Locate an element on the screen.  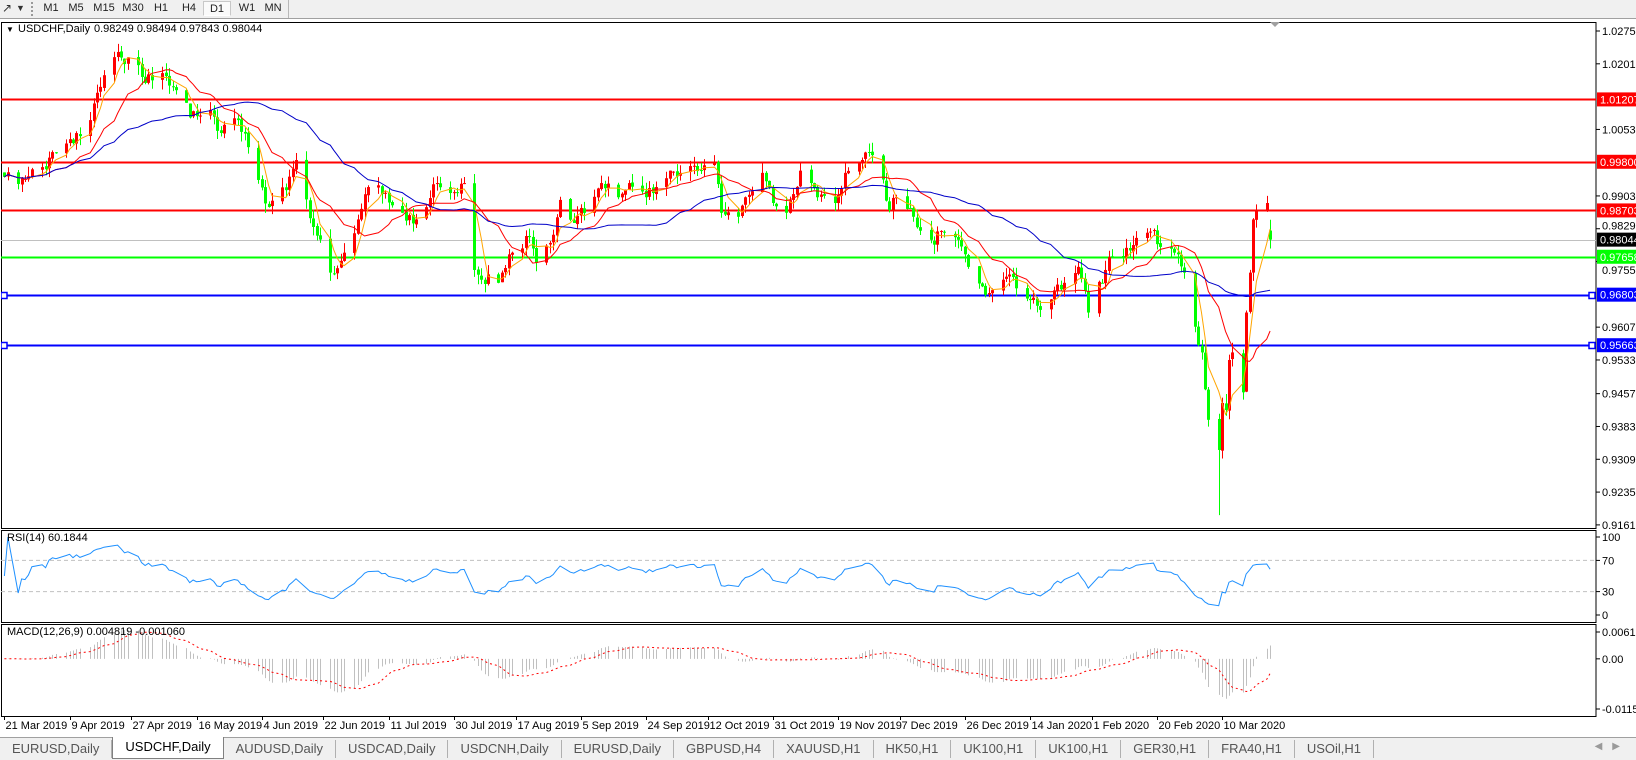
timeframe-d1-button: D1 is located at coordinates (217, 8).